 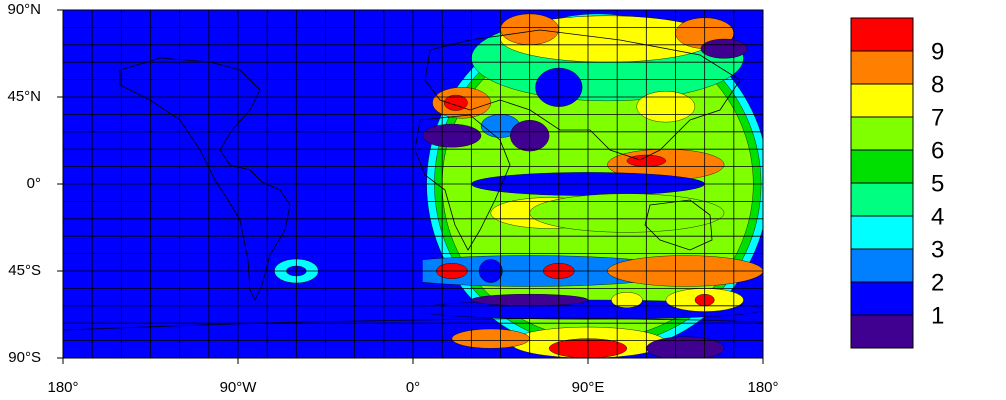 What do you see at coordinates (582, 95) in the screenshot?
I see `coast-eurasia` at bounding box center [582, 95].